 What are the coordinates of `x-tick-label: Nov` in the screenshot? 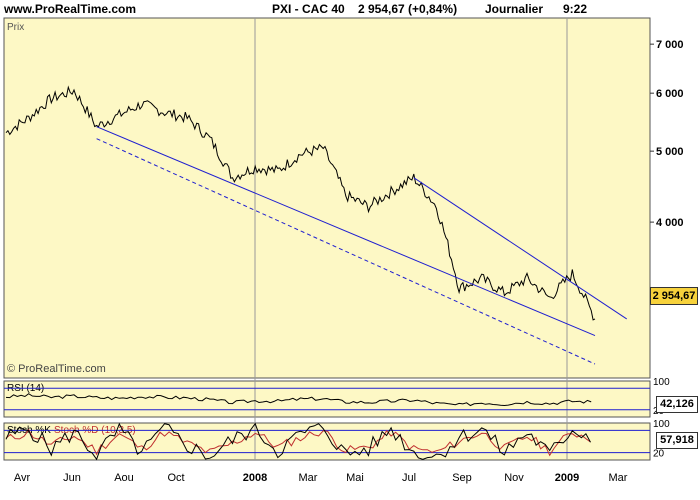 It's located at (514, 478).